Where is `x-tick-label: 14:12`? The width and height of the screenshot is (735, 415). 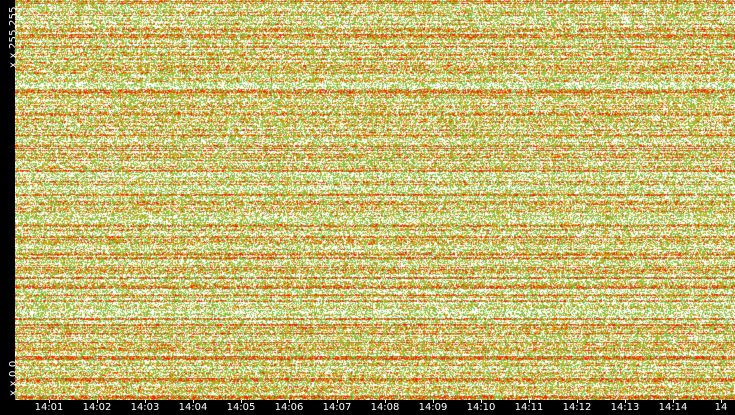
x-tick-label: 14:12 is located at coordinates (577, 407).